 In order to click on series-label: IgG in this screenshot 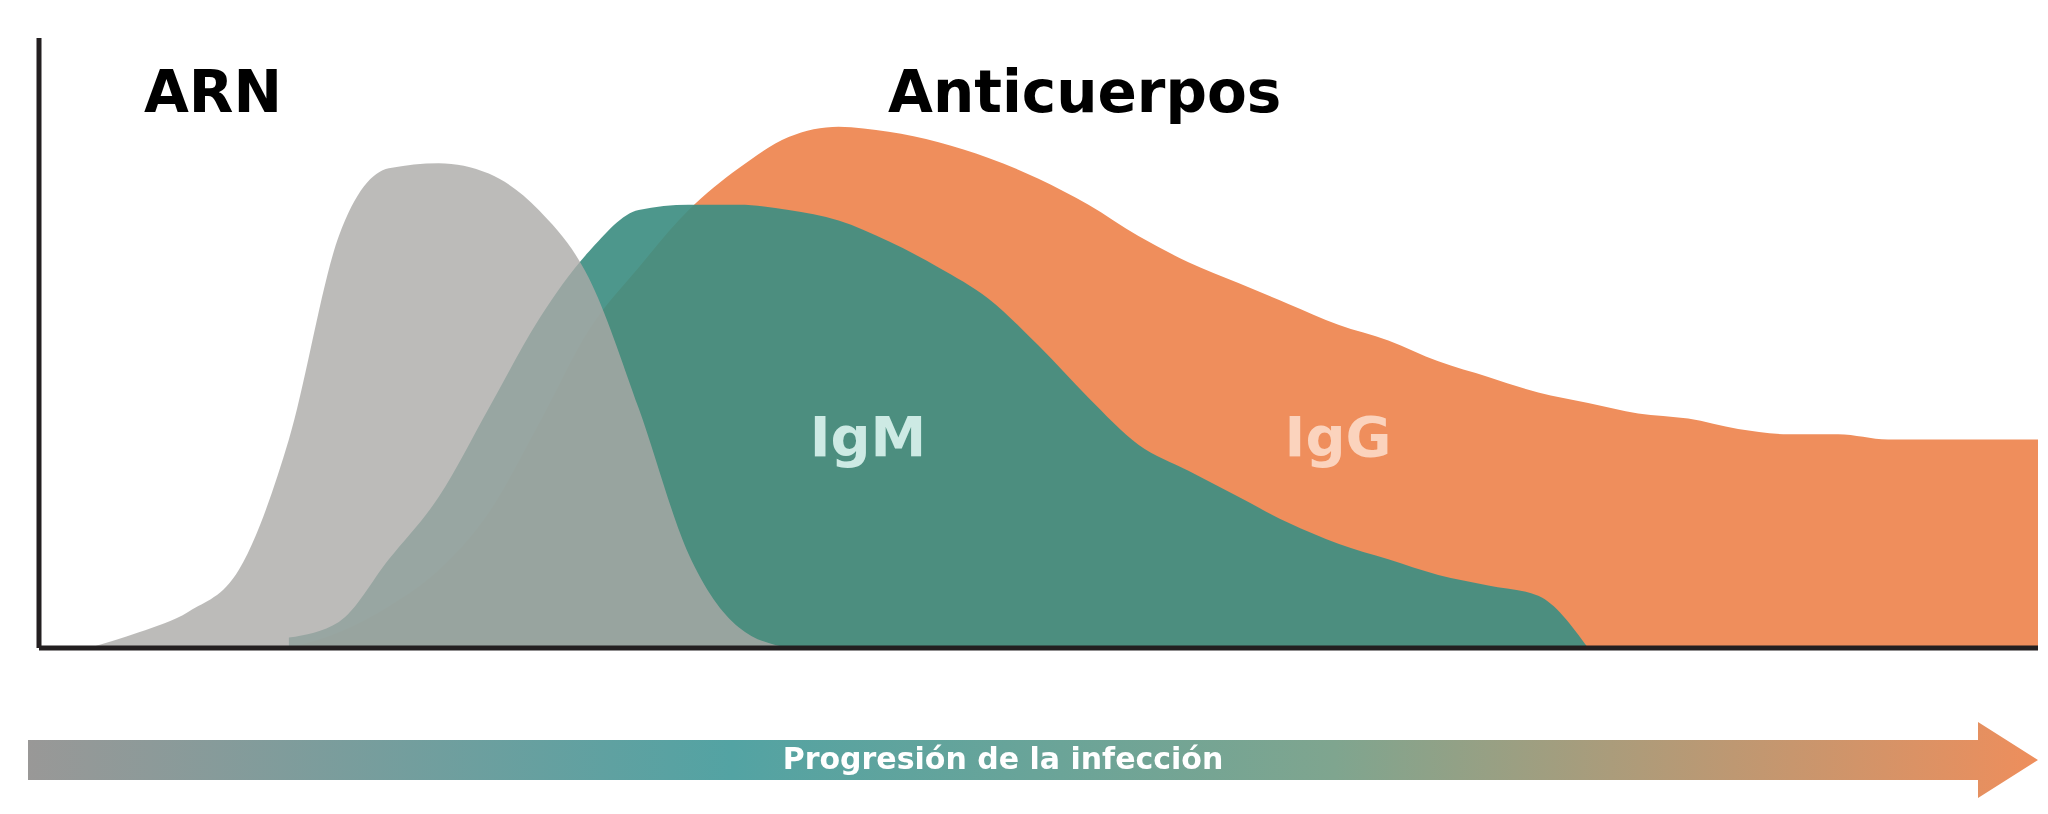, I will do `click(1338, 437)`.